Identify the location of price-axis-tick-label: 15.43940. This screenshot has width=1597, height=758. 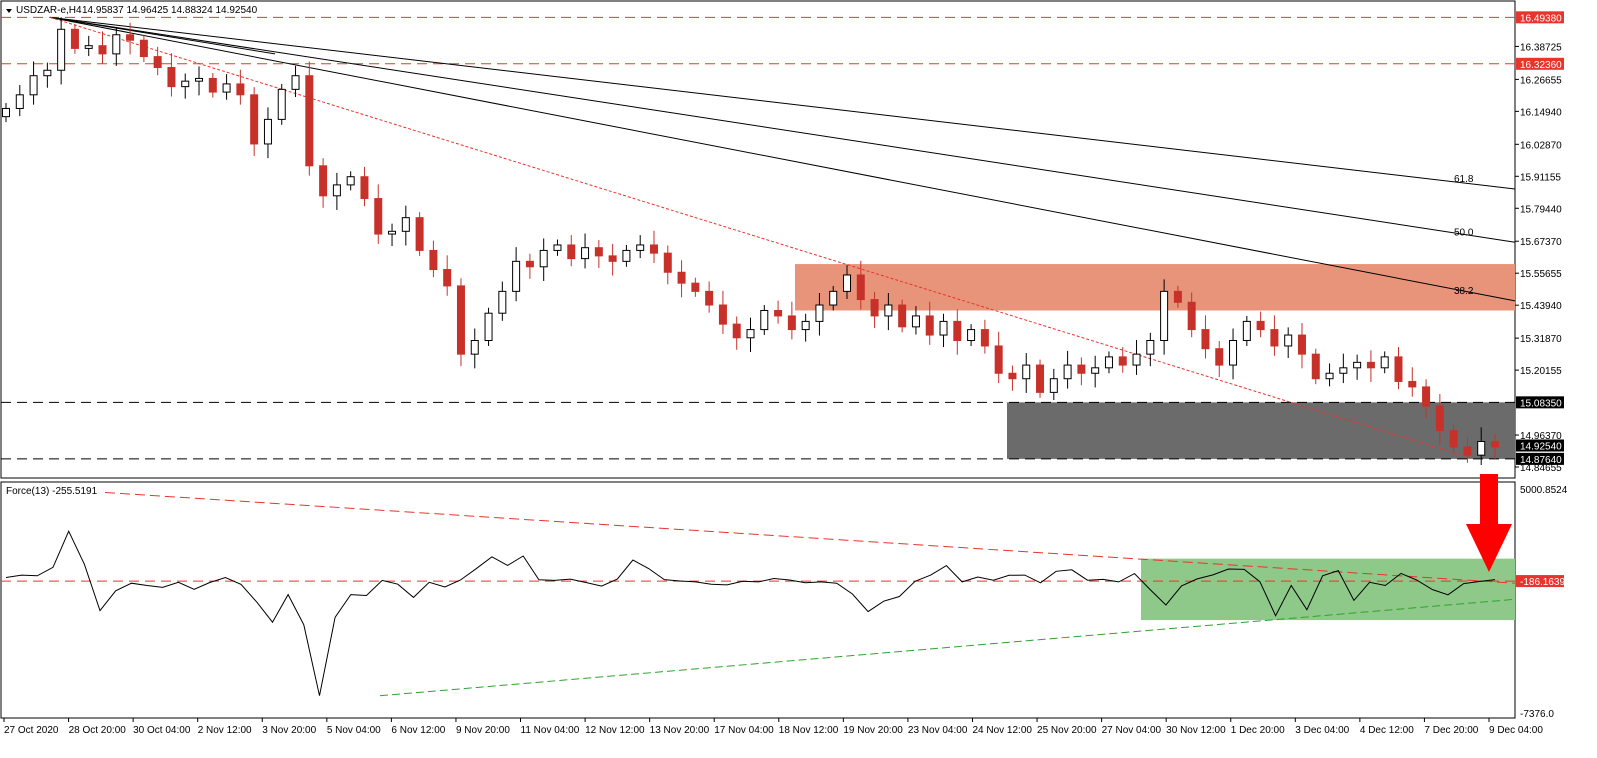
(1541, 306).